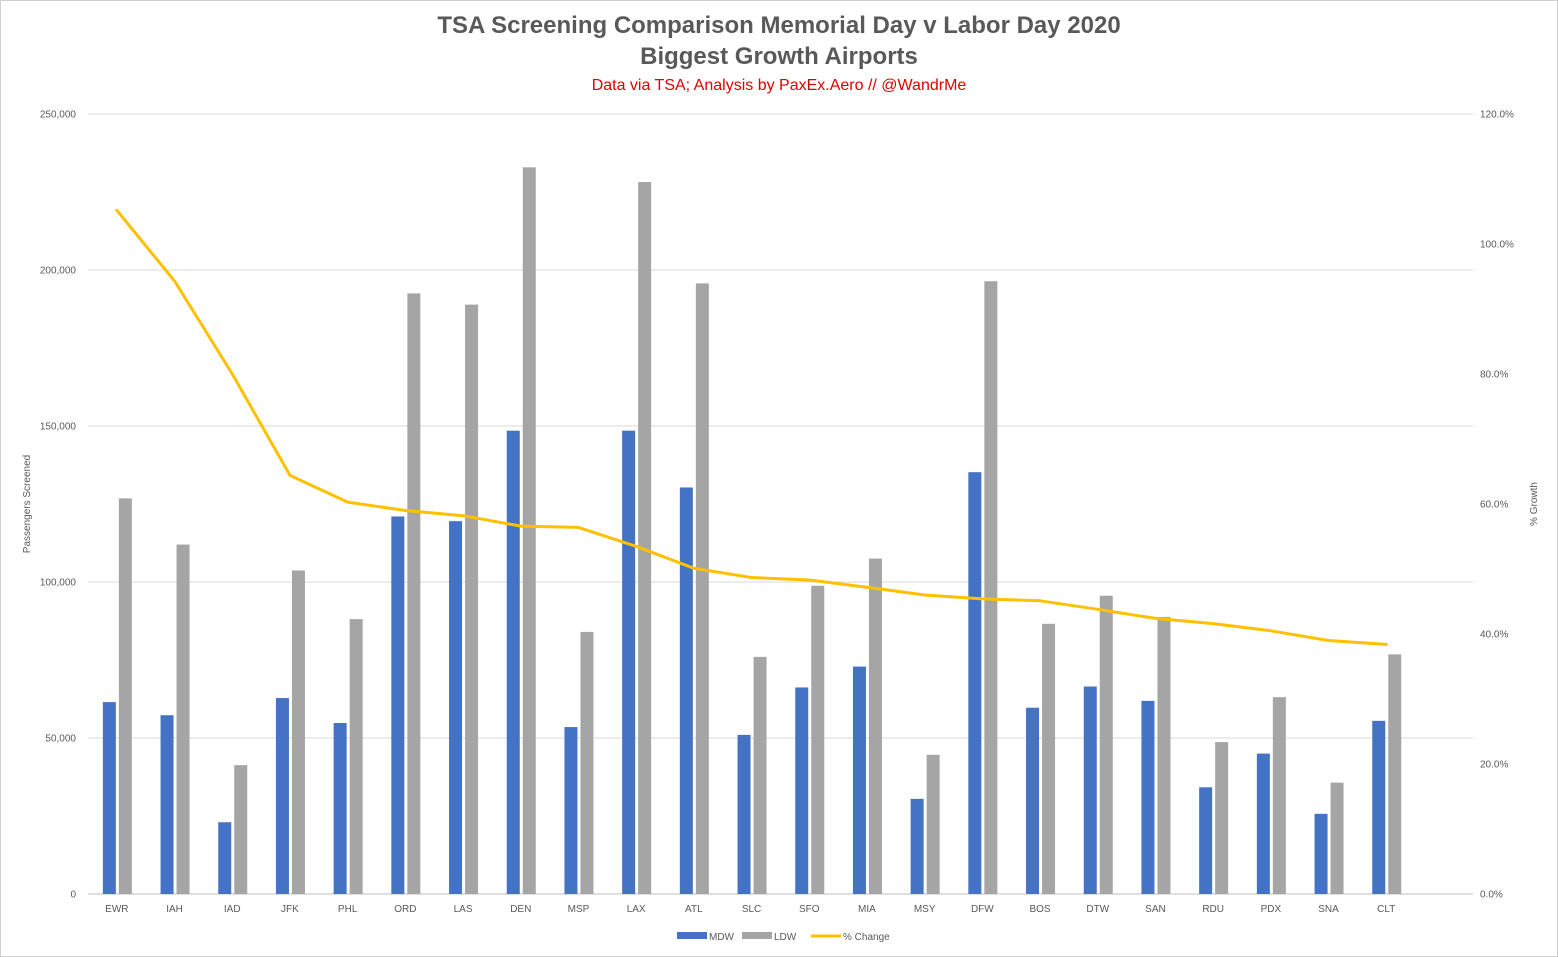 The width and height of the screenshot is (1558, 957). I want to click on x-tick-label: RDU, so click(1213, 909).